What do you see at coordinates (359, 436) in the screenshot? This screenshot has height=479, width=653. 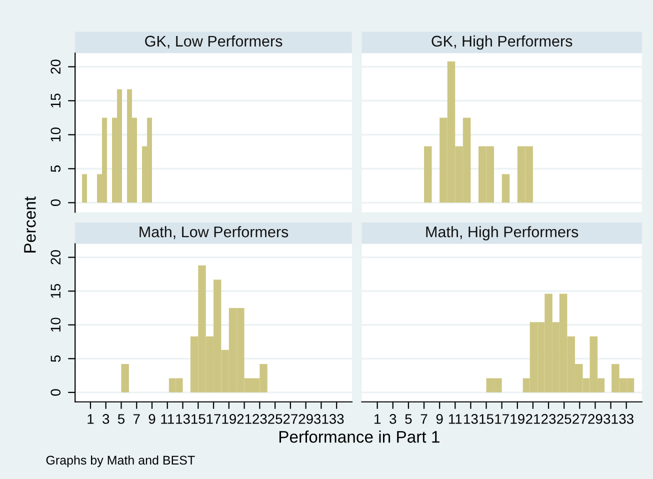 I see `x-axis-title: Performance in Part 1` at bounding box center [359, 436].